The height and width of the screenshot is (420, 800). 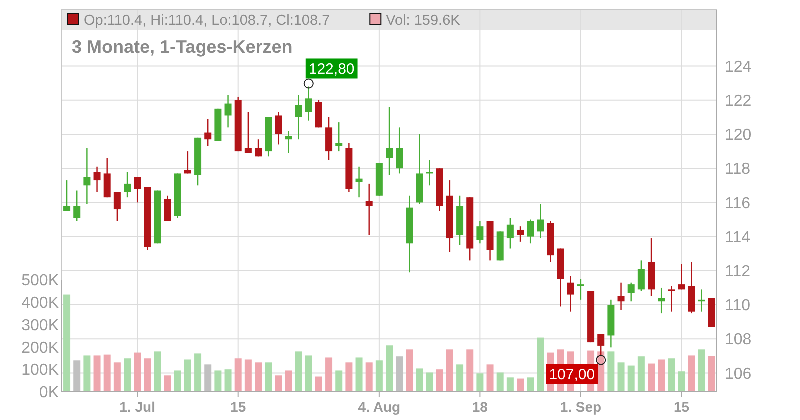 I want to click on y2-tick-label: 124, so click(x=738, y=67).